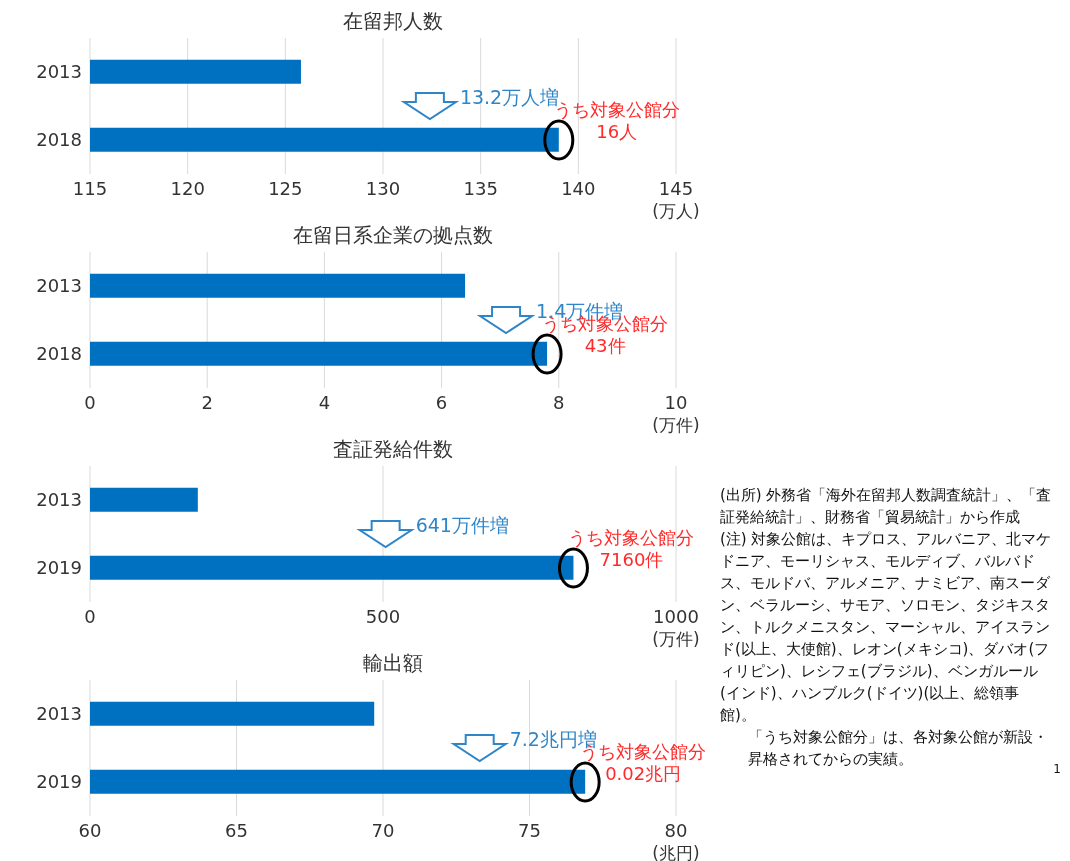 This screenshot has width=1070, height=861. What do you see at coordinates (187, 188) in the screenshot?
I see `x-tick-label: 120` at bounding box center [187, 188].